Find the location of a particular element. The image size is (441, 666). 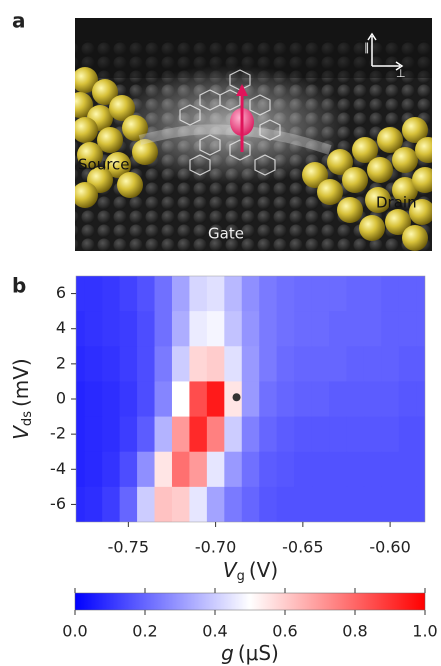

colorbar is located at coordinates (250, 601).